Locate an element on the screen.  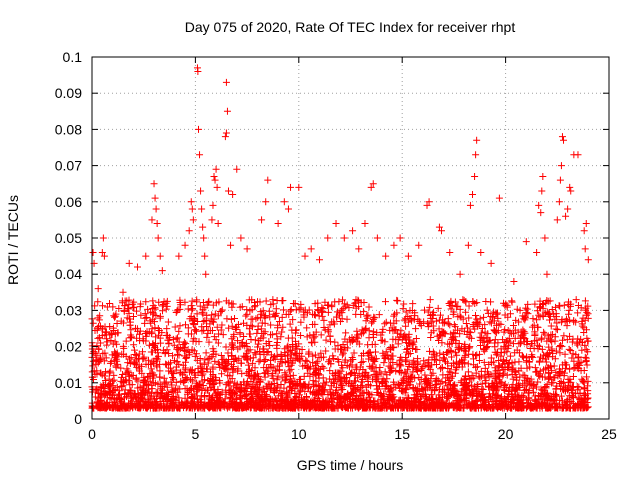
x-tick-label: 5 is located at coordinates (196, 434).